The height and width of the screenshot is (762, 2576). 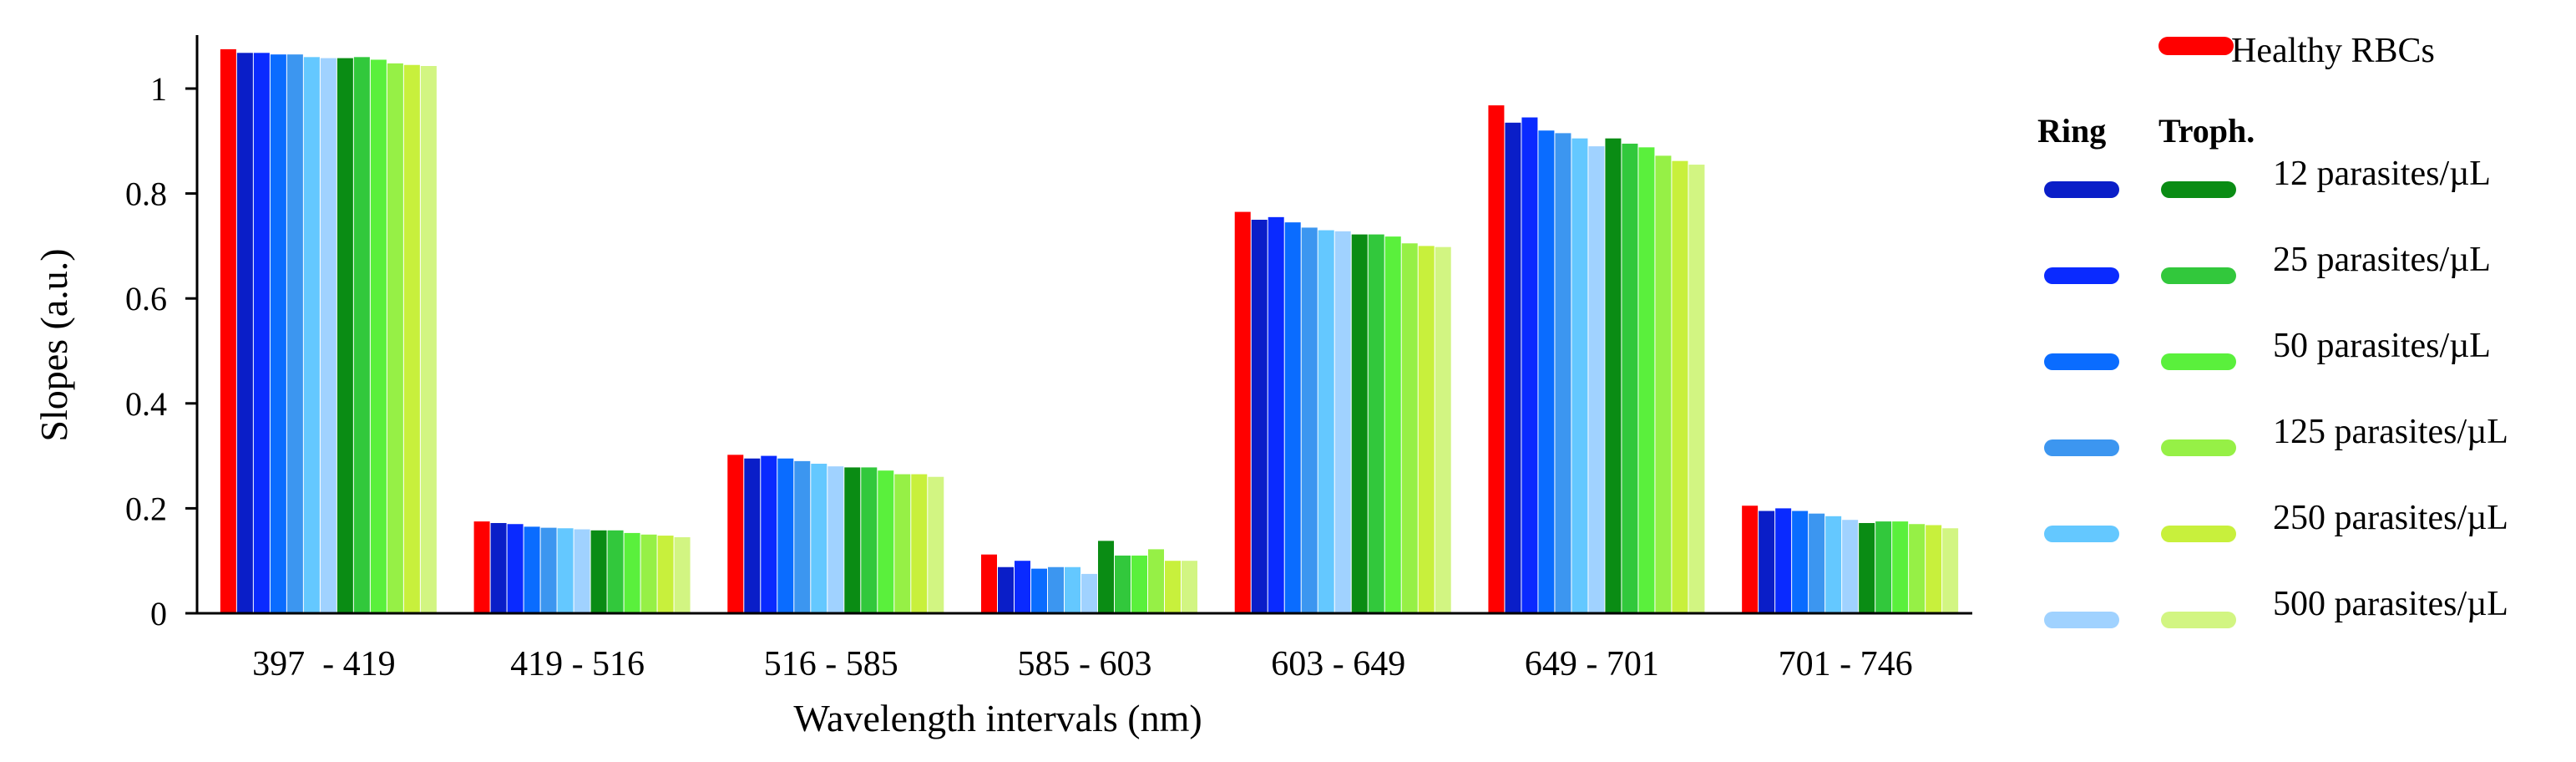 What do you see at coordinates (1592, 664) in the screenshot?
I see `x-category-label: 649 - 701` at bounding box center [1592, 664].